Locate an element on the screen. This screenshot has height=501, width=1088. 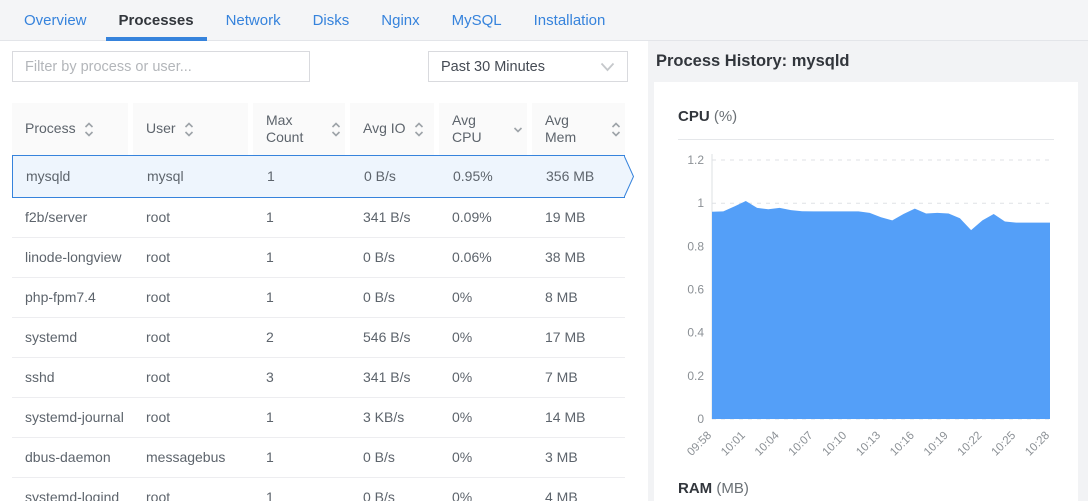
cell-process: systemd-logind is located at coordinates (72, 495).